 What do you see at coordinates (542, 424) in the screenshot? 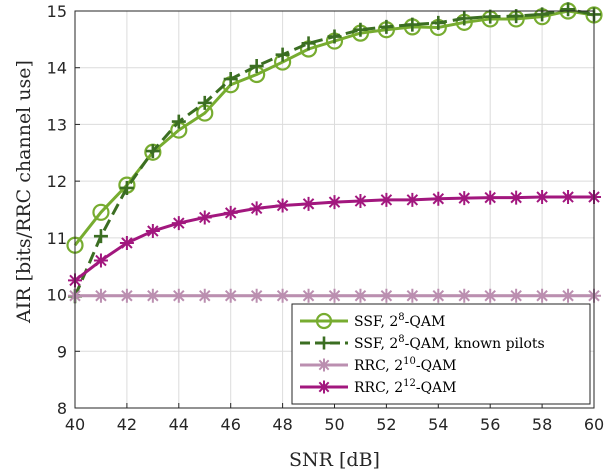
I see `x-tick-label: 58` at bounding box center [542, 424].